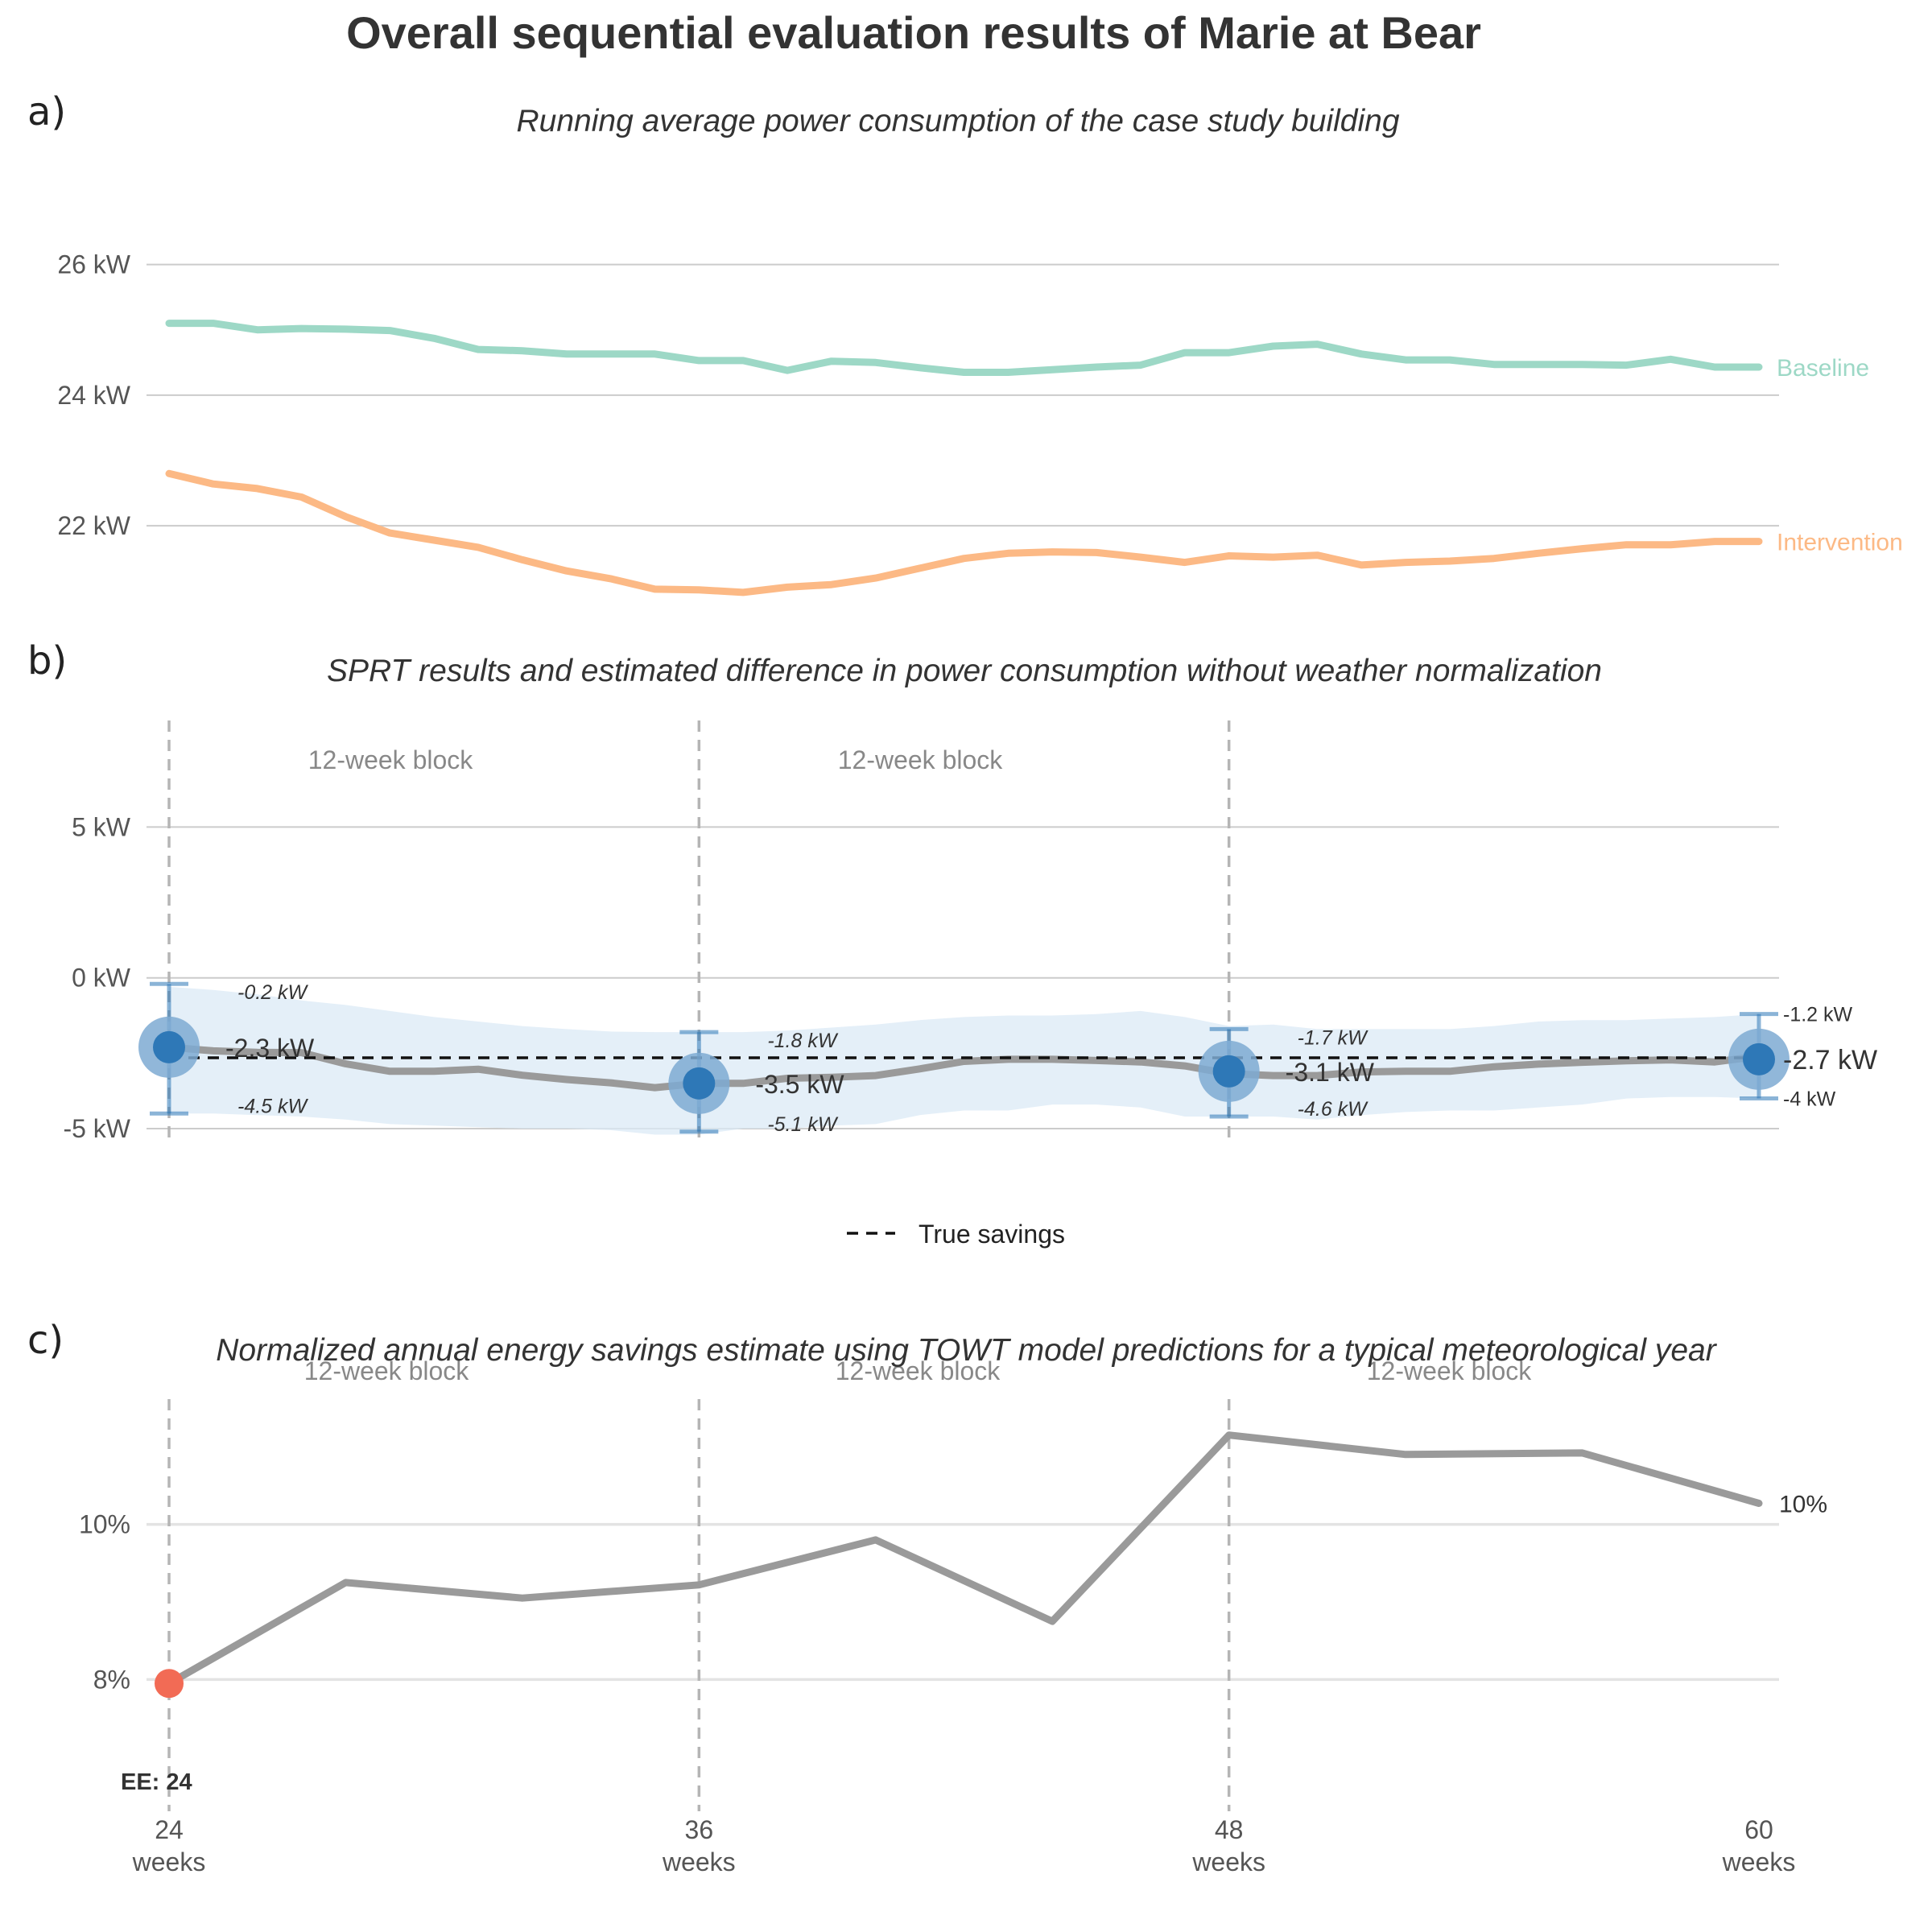  What do you see at coordinates (918, 1370) in the screenshot?
I see `panel-c-block-label-2: 12-week block` at bounding box center [918, 1370].